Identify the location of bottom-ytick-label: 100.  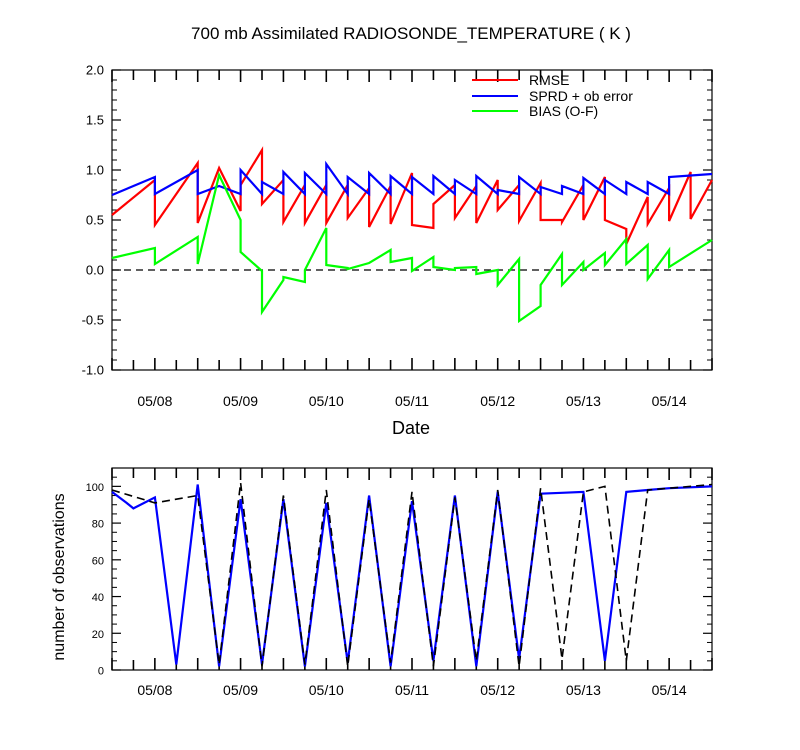
(95, 488).